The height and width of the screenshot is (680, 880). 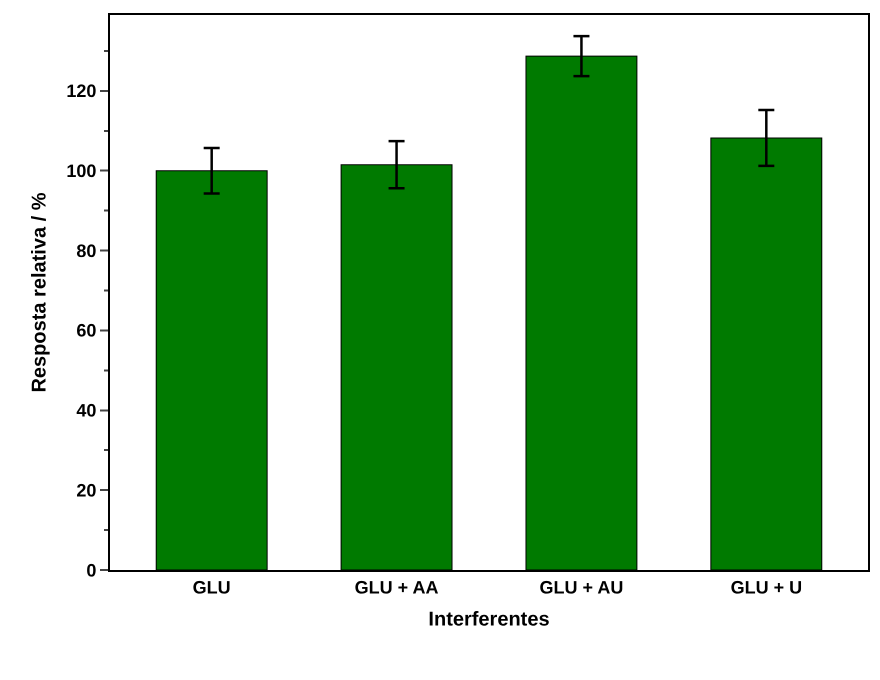 I want to click on x-tick-label: GLU + AA, so click(x=396, y=588).